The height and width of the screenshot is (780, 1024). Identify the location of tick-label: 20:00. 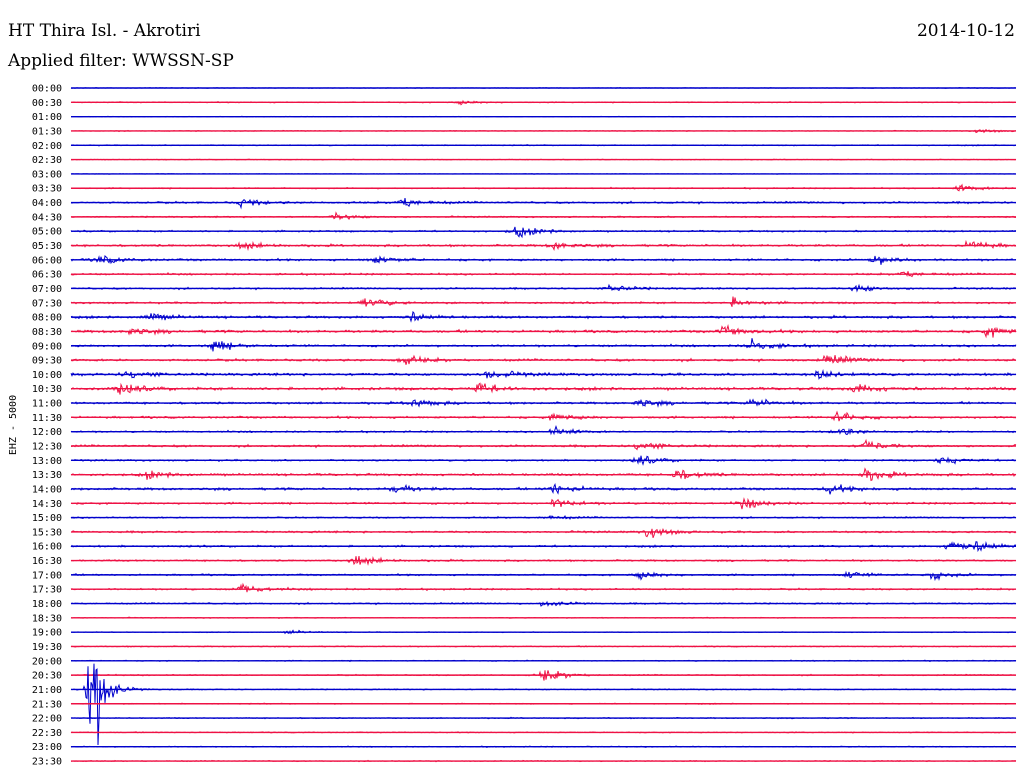
(47, 661).